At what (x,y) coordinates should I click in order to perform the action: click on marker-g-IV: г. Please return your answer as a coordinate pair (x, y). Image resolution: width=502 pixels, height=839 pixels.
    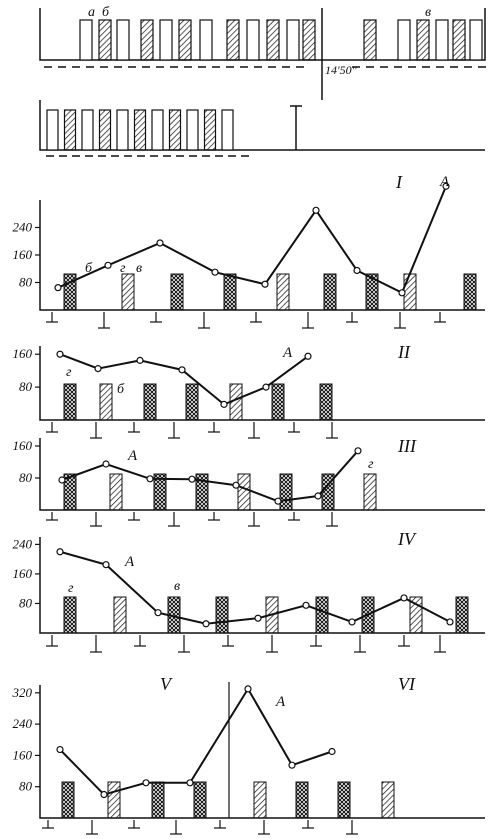
    Looking at the image, I should click on (71, 588).